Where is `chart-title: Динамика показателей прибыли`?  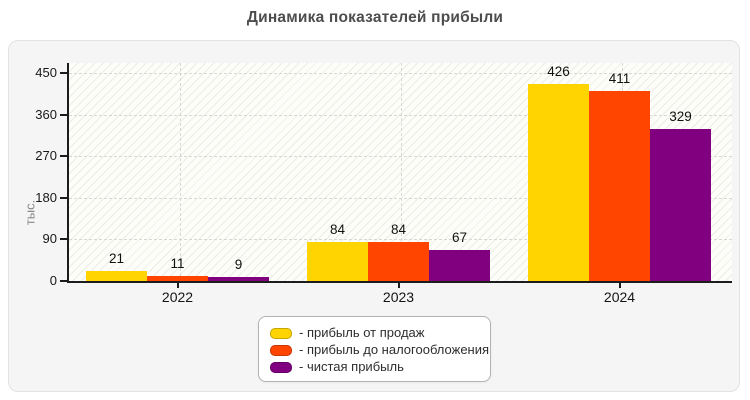
chart-title: Динамика показателей прибыли is located at coordinates (375, 17).